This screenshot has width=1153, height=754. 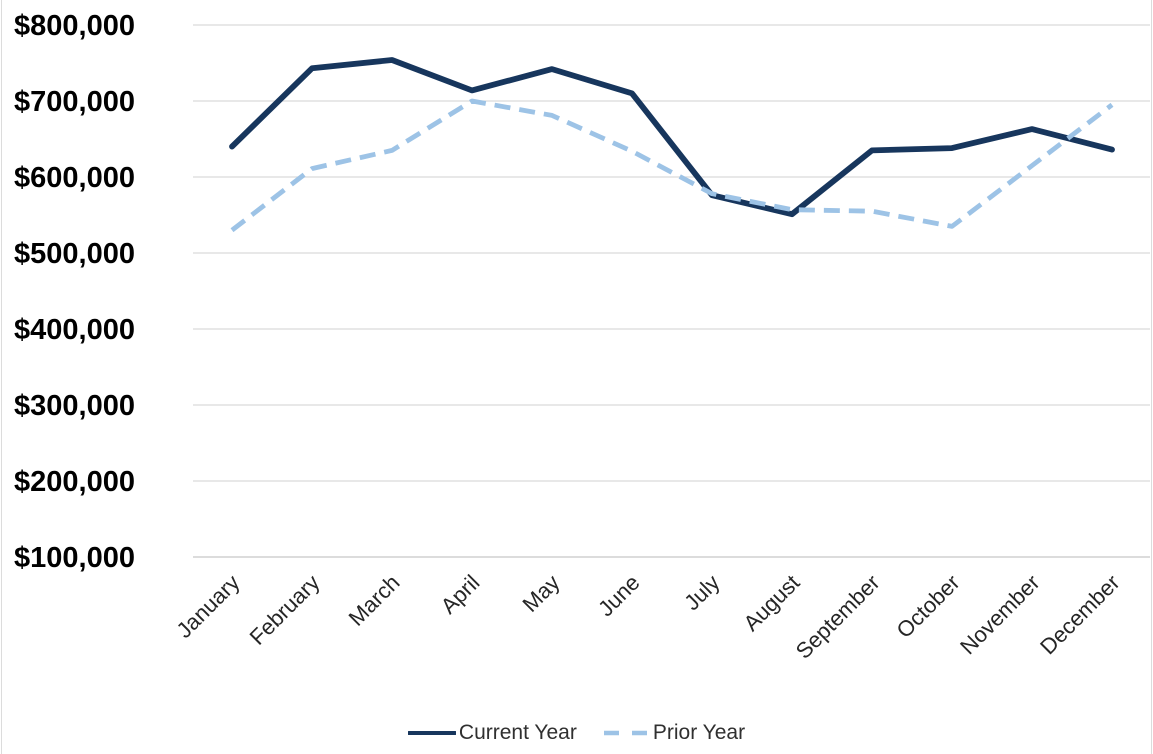 I want to click on x-axis-label-november: November, so click(x=999, y=614).